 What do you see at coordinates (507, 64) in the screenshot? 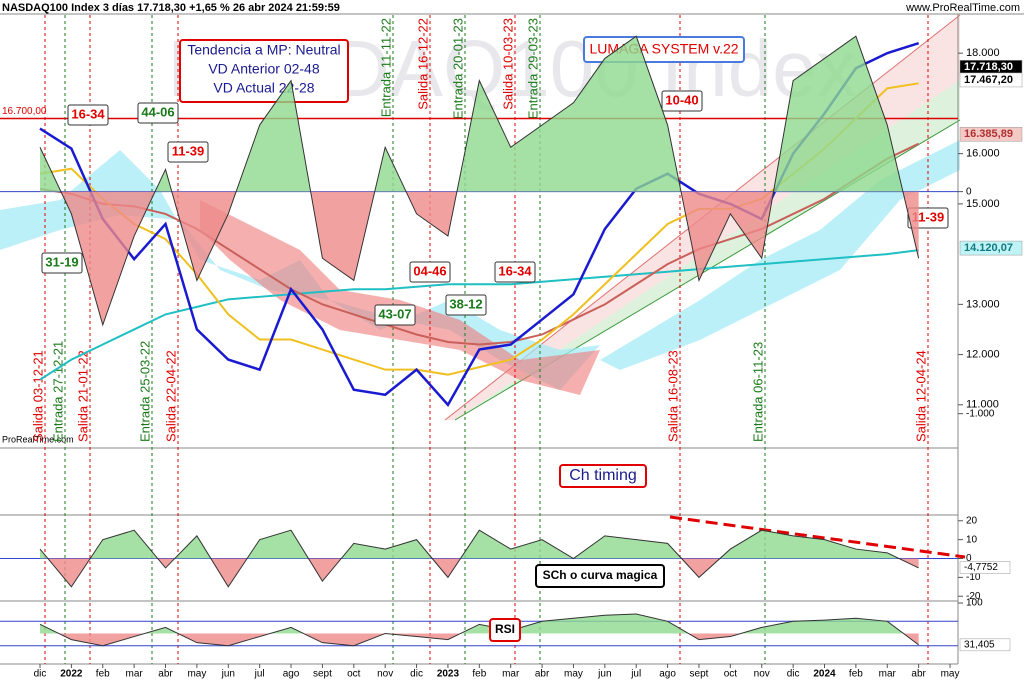
I see `signal-label: Salida 10-03-23` at bounding box center [507, 64].